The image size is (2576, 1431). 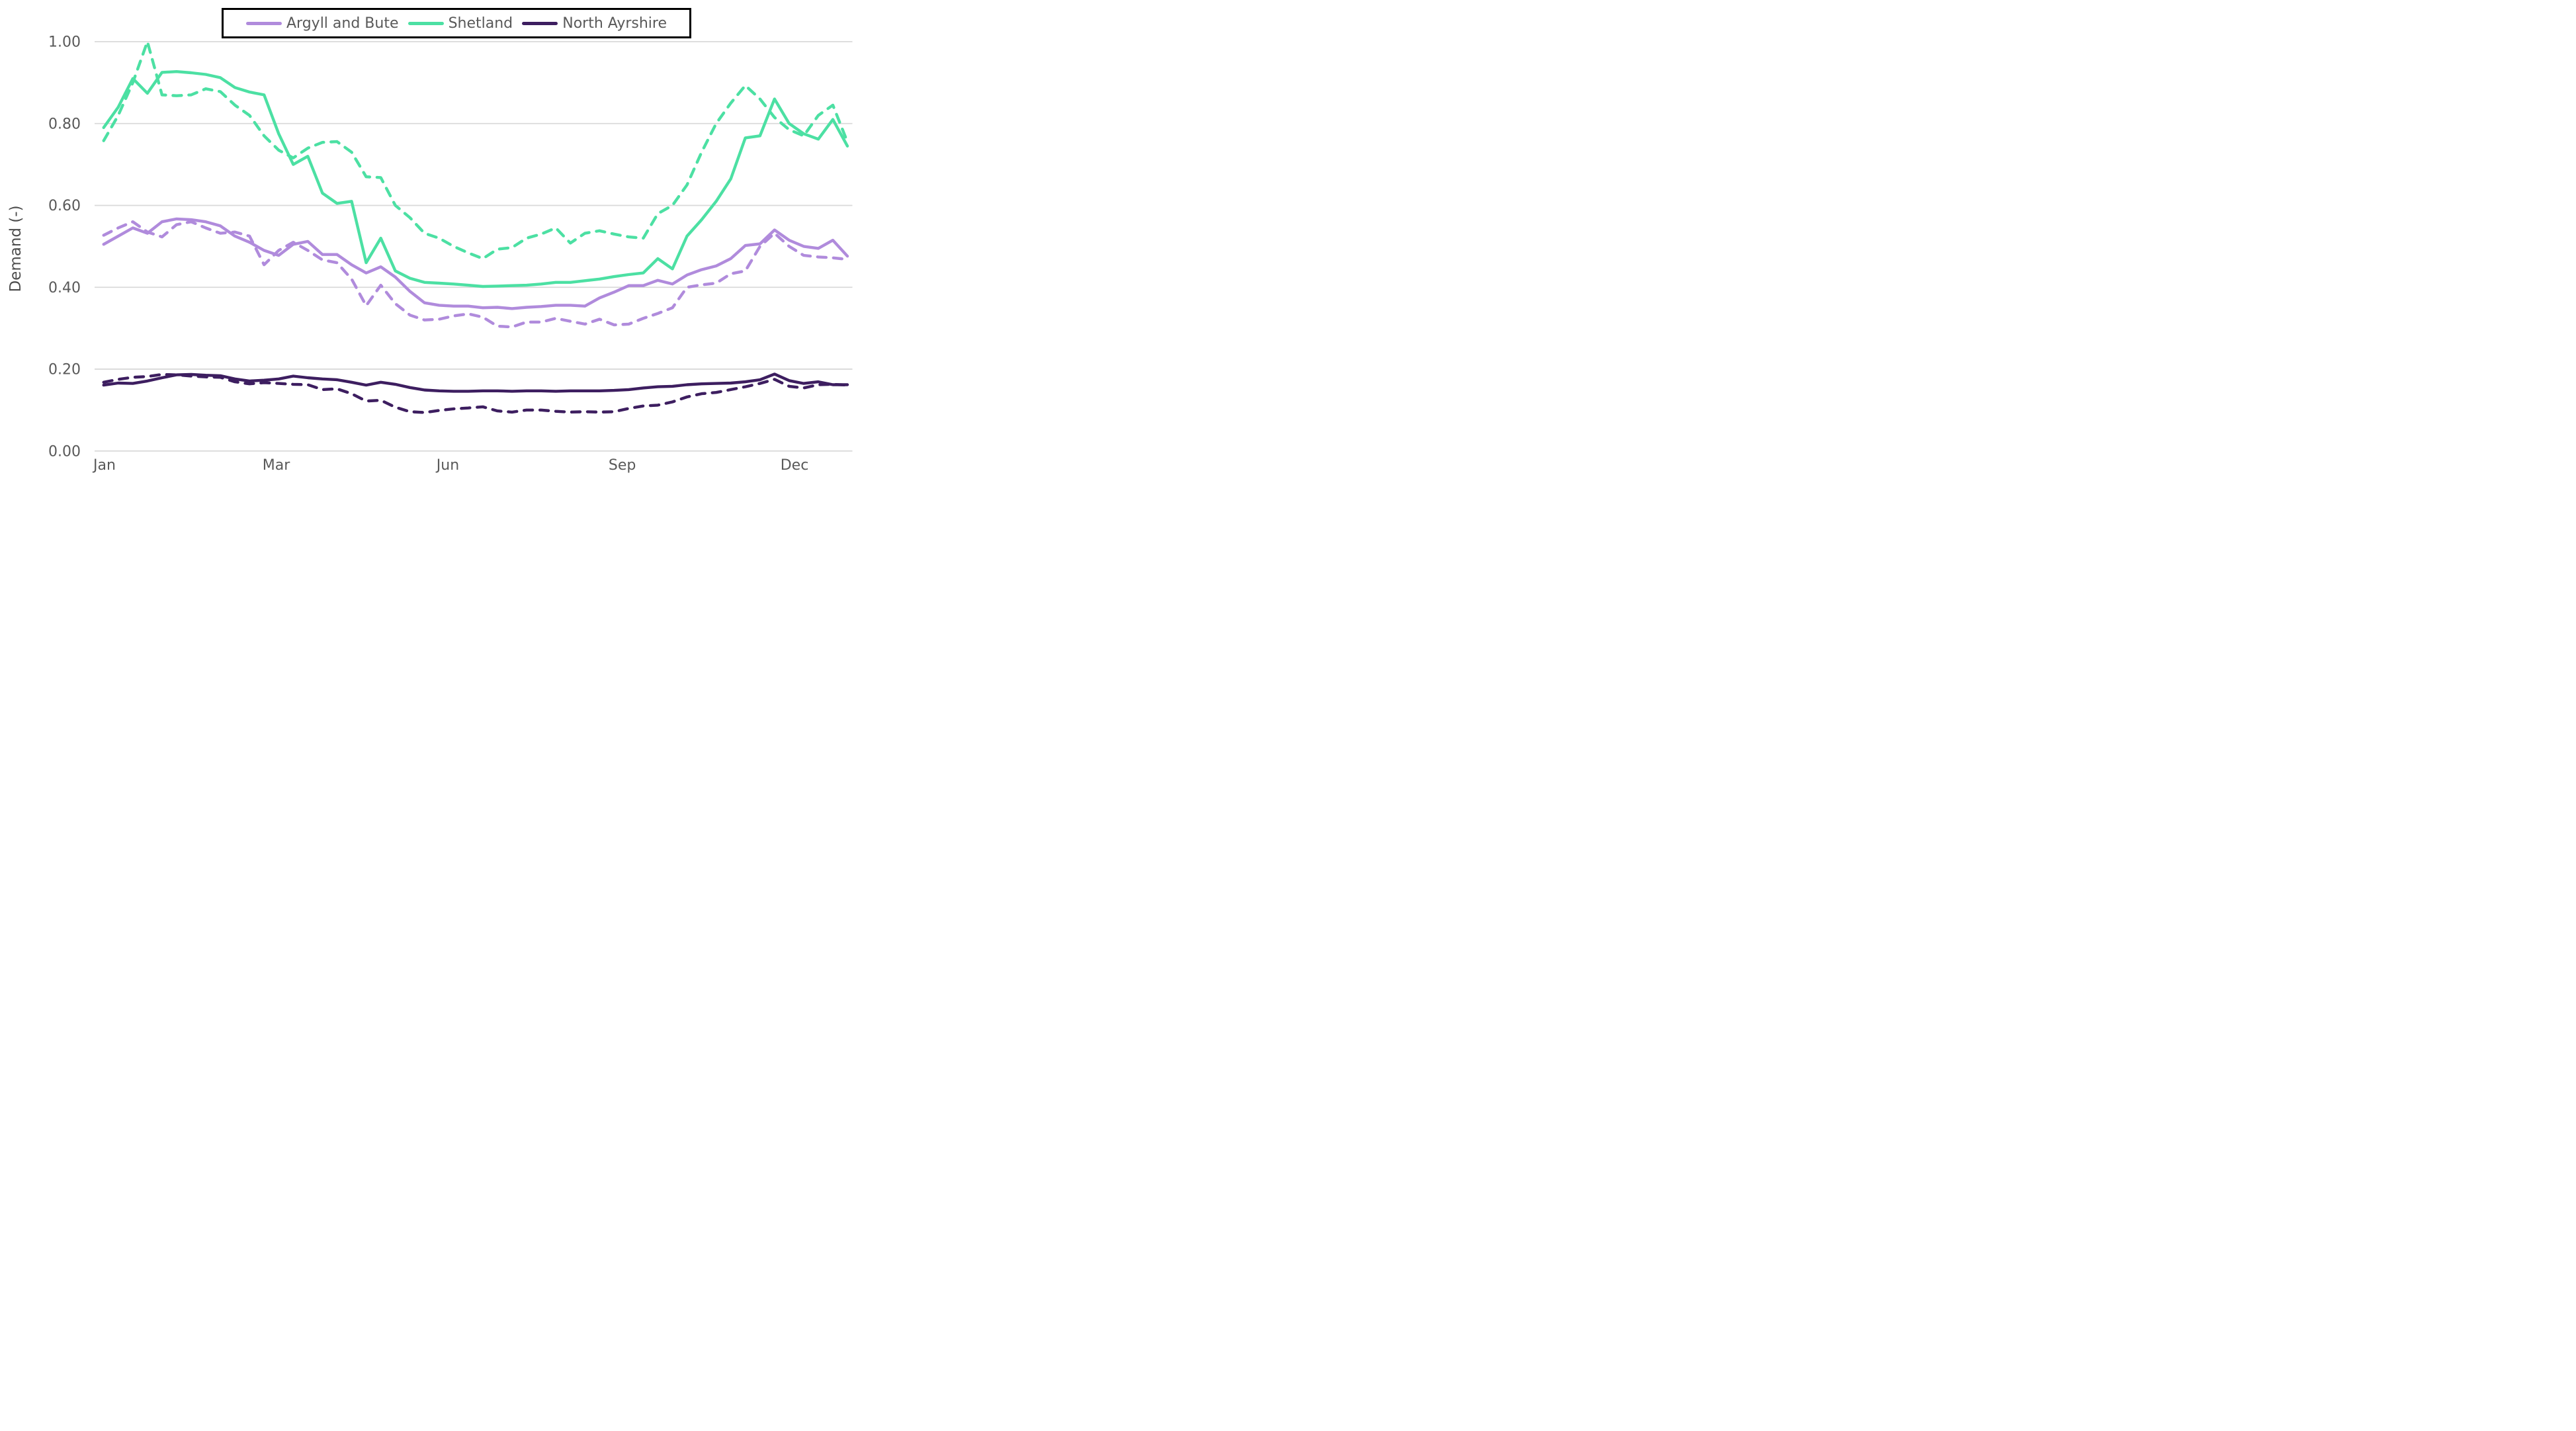 I want to click on y-axis-title: Demand (-), so click(x=15, y=248).